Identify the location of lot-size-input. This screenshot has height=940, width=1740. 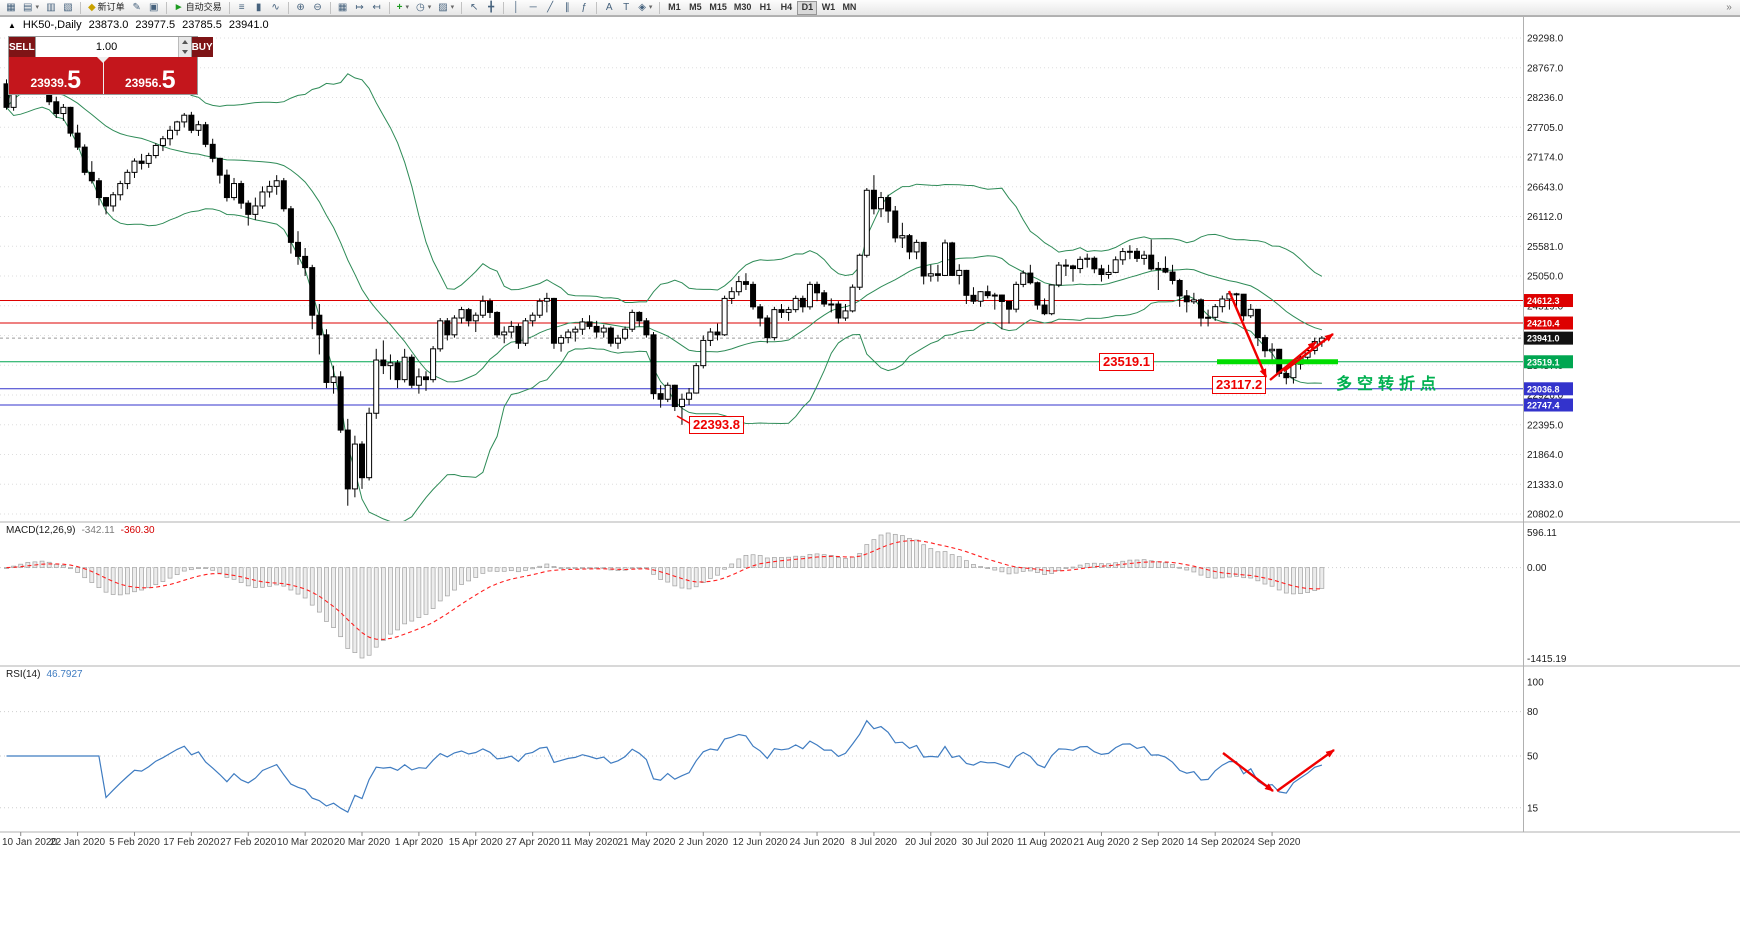
(106, 47).